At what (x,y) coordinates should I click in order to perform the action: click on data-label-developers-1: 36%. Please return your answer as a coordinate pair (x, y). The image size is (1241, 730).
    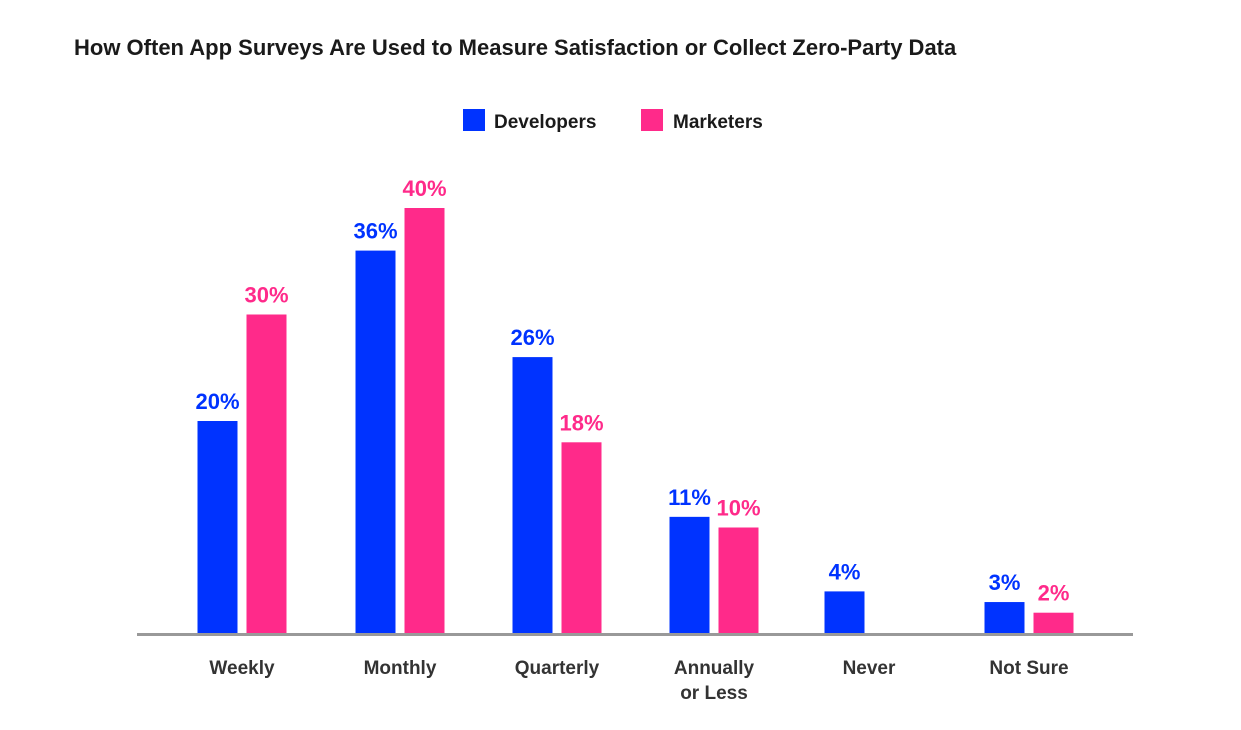
    Looking at the image, I should click on (375, 231).